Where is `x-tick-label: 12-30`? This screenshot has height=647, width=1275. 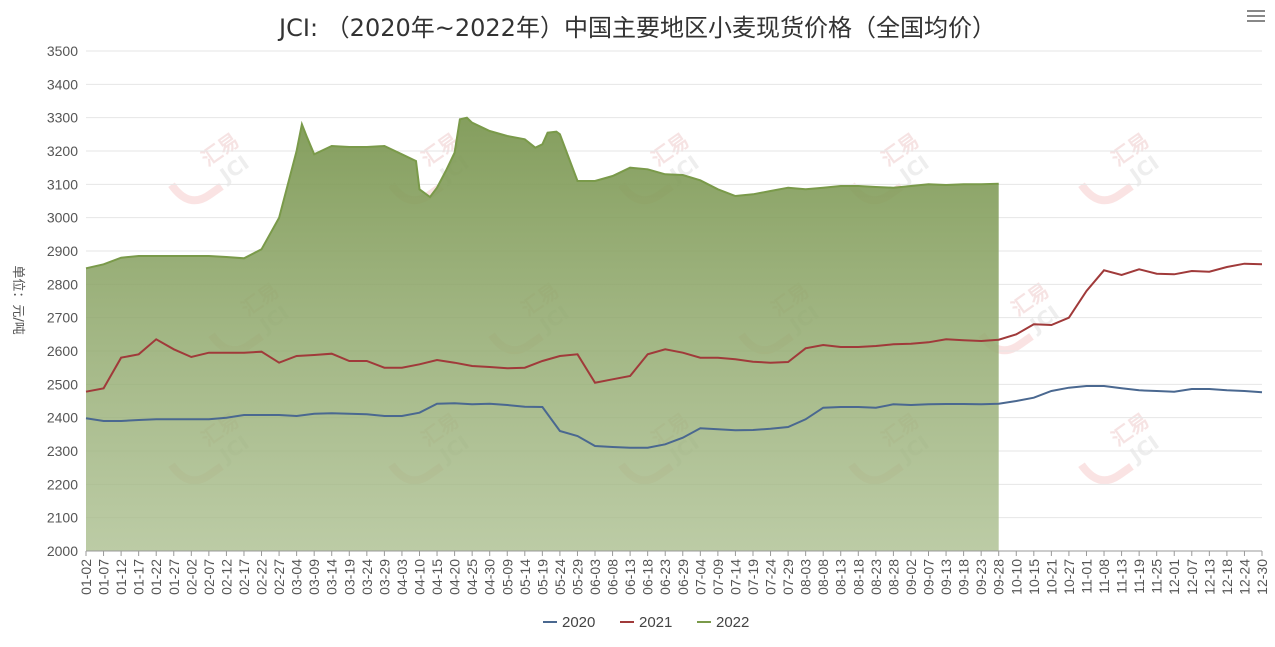
x-tick-label: 12-30 is located at coordinates (1262, 577).